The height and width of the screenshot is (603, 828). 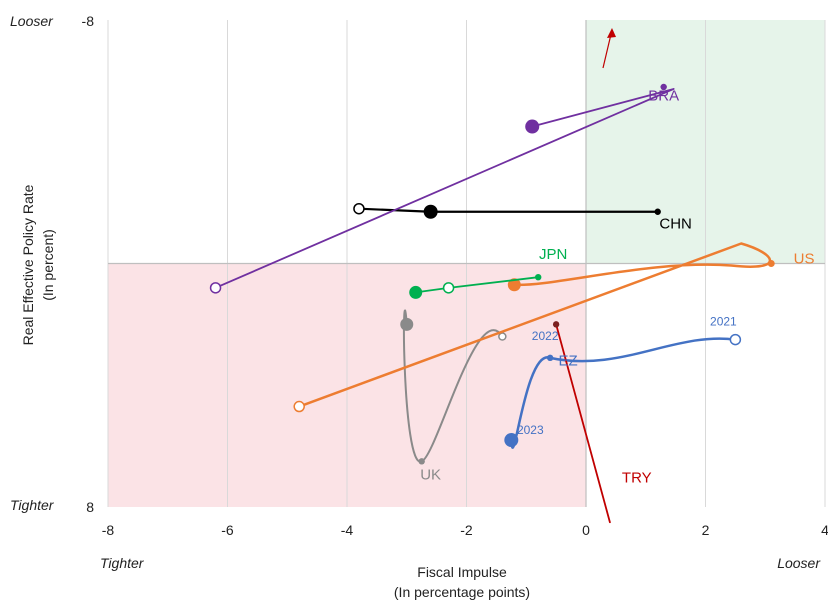 What do you see at coordinates (824, 530) in the screenshot?
I see `x-tick-label: 4` at bounding box center [824, 530].